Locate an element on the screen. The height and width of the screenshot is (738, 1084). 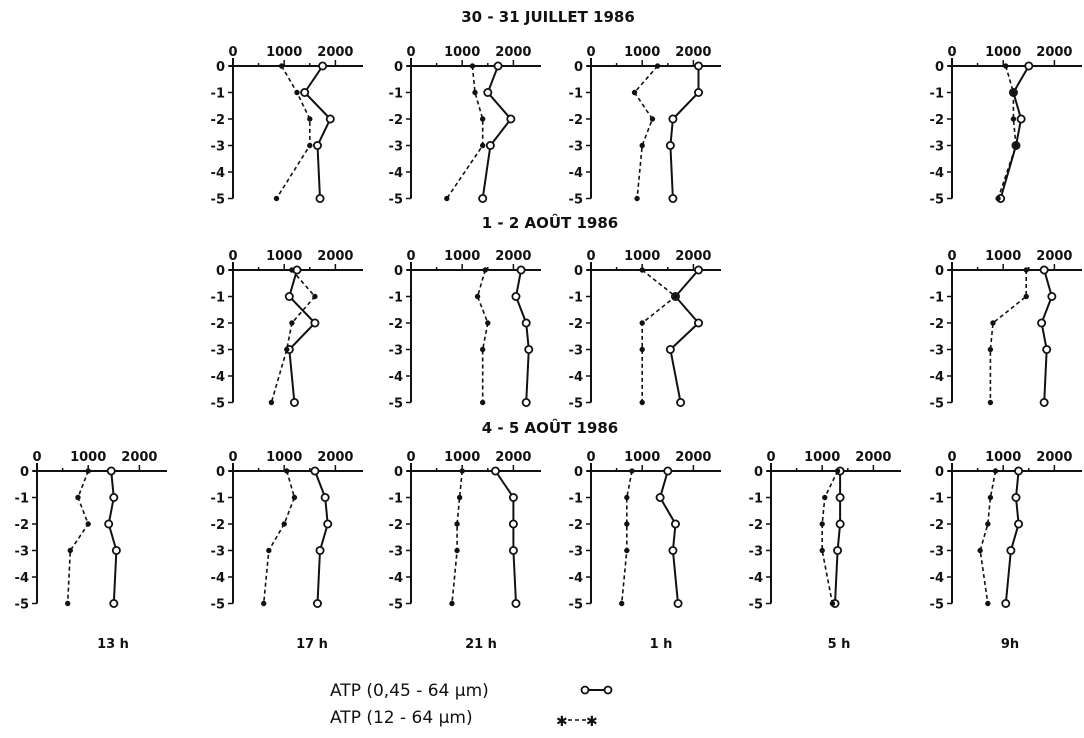
section-title-2: 1 - 2 AOÛT 1986 is located at coordinates (550, 222).